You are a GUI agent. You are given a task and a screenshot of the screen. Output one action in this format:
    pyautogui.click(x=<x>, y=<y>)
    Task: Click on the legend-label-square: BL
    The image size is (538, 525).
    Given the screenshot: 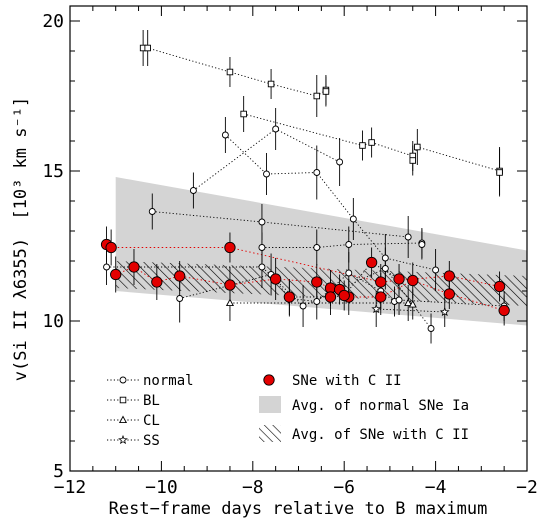 What is the action you would take?
    pyautogui.click(x=151, y=401)
    